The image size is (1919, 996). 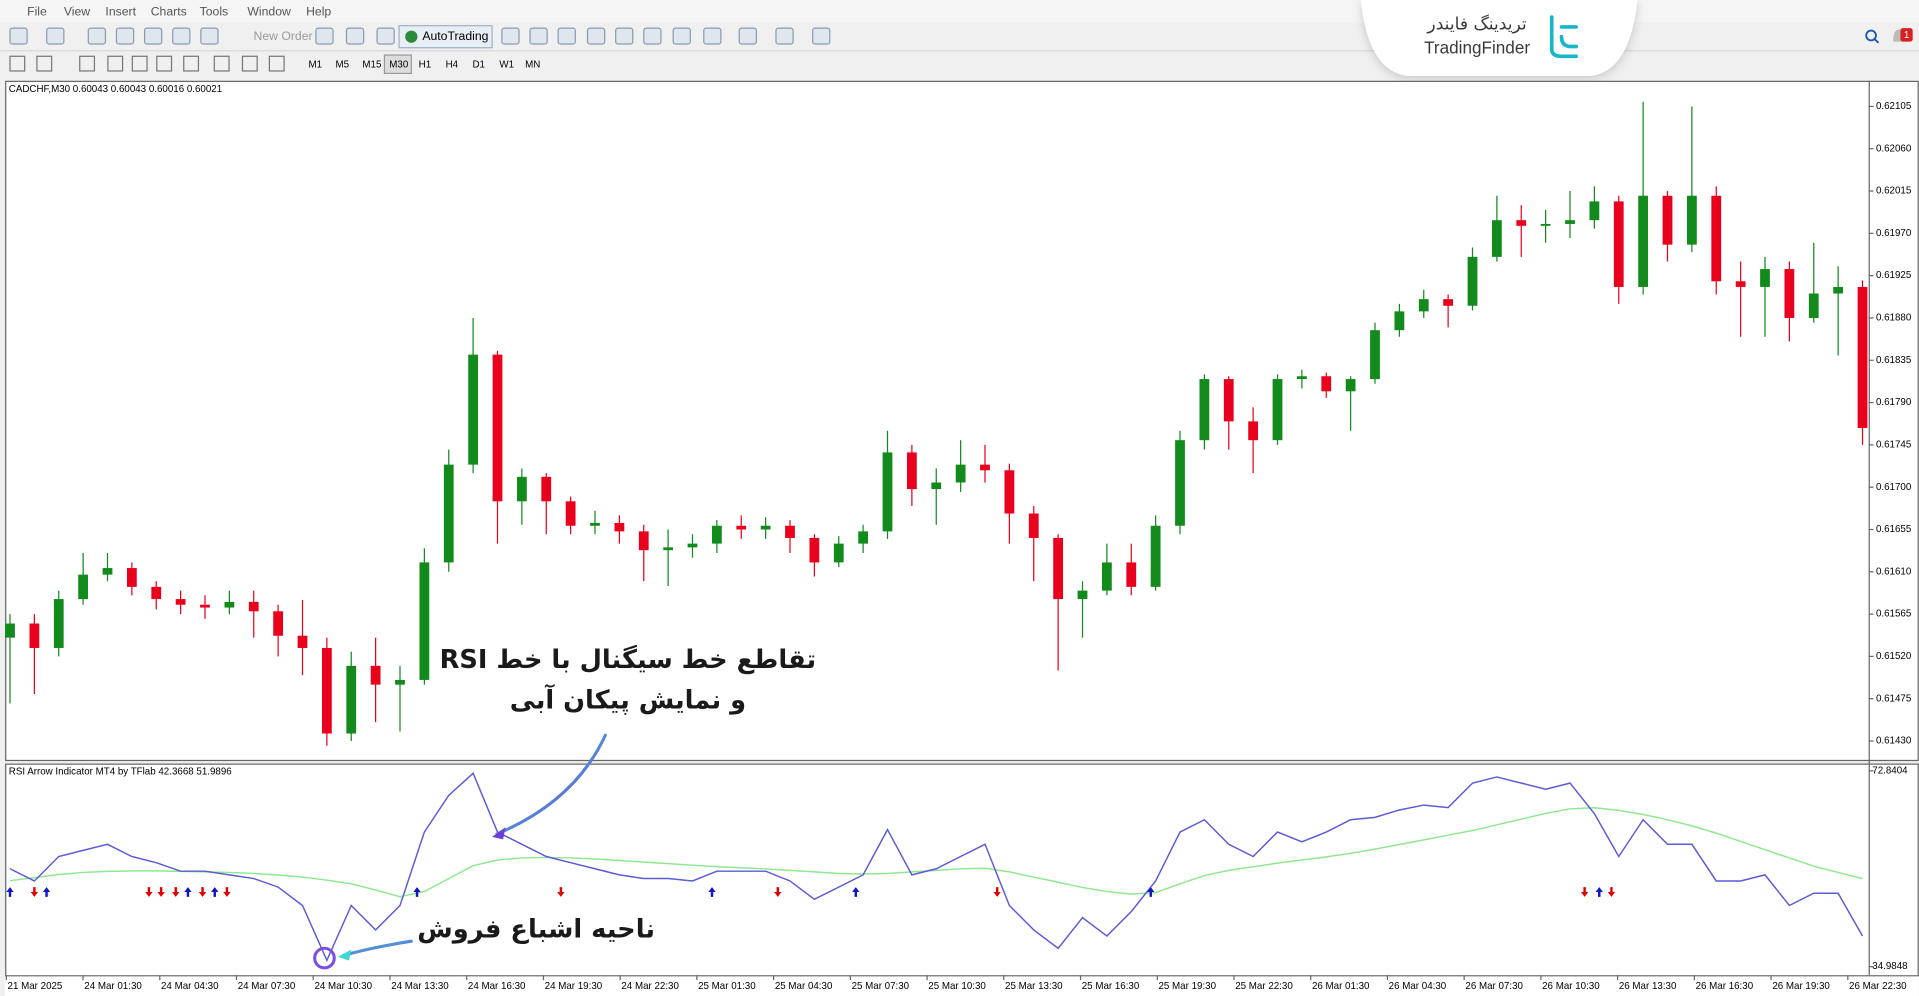 I want to click on menu-item: File, so click(x=37, y=11).